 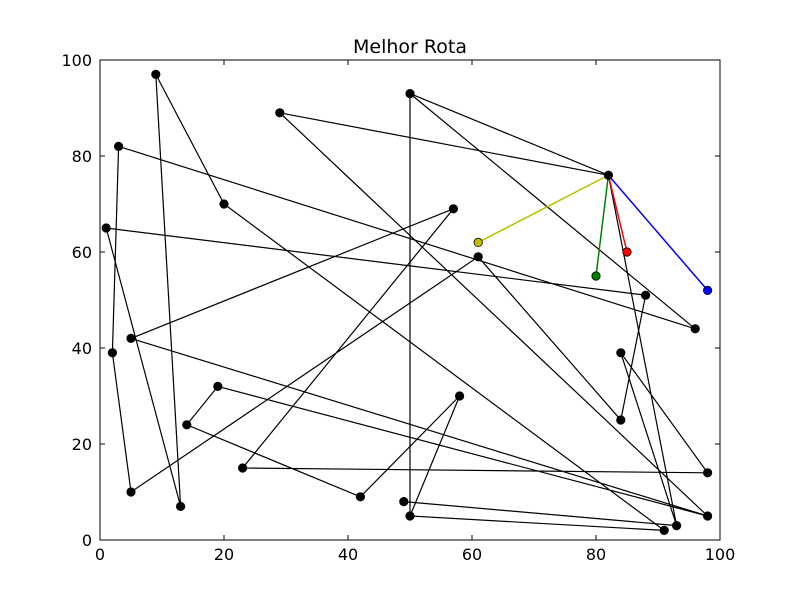 I want to click on x-tick-label: 40, so click(x=348, y=554).